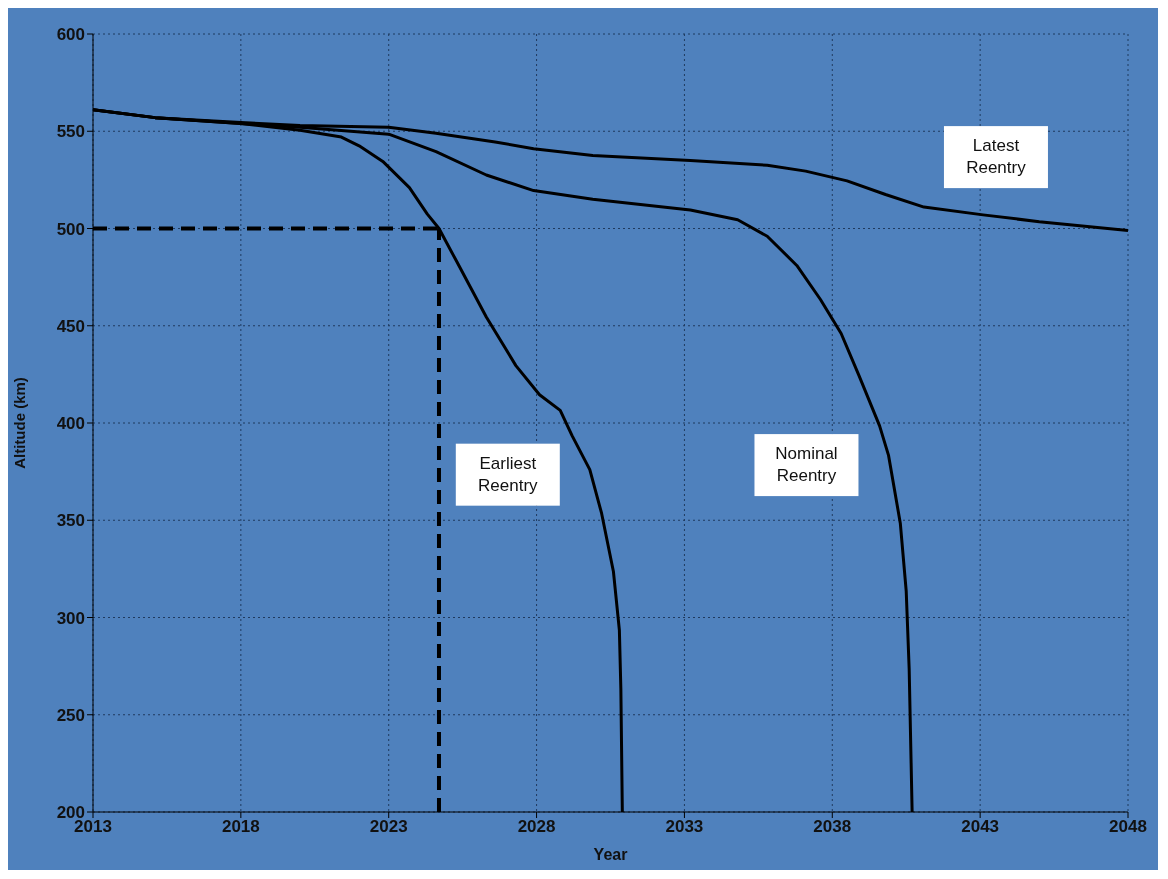  Describe the element at coordinates (240, 827) in the screenshot. I see `x-tick-label: 2018` at that location.